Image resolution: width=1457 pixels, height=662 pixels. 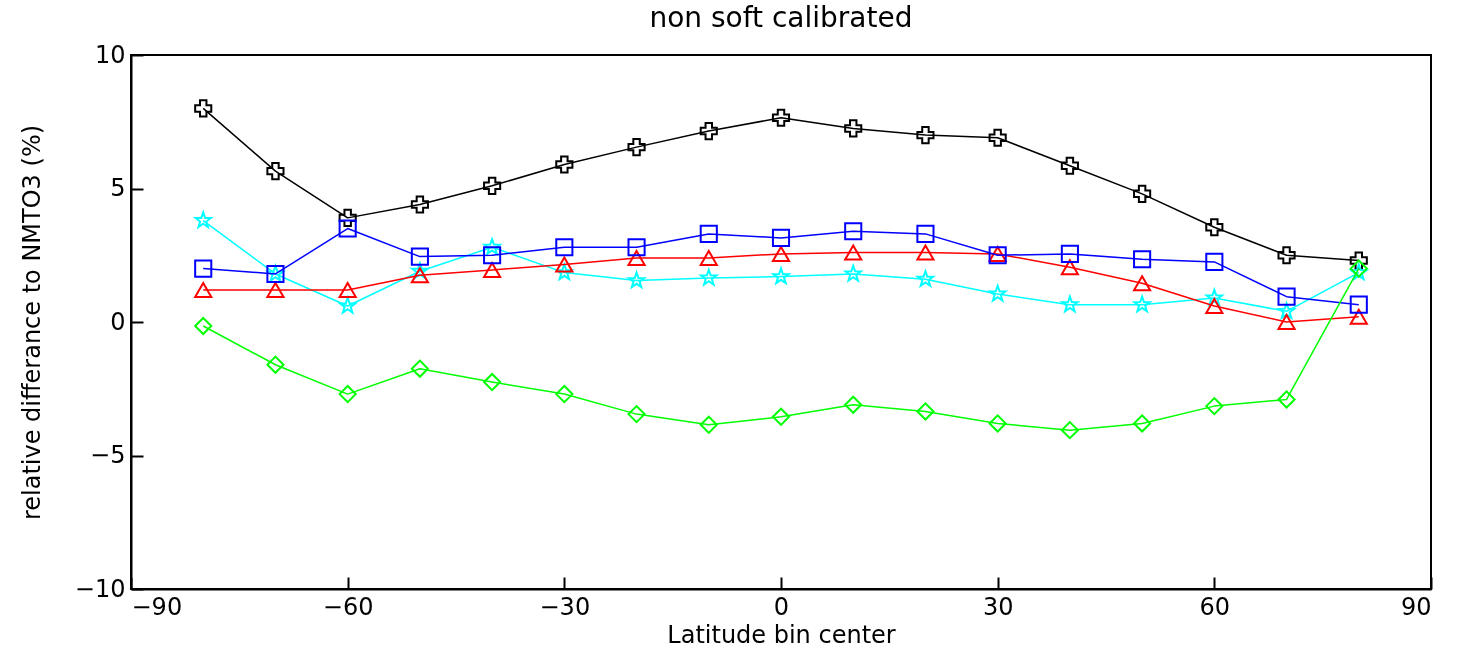 I want to click on x-tick-label: 90, so click(x=1416, y=606).